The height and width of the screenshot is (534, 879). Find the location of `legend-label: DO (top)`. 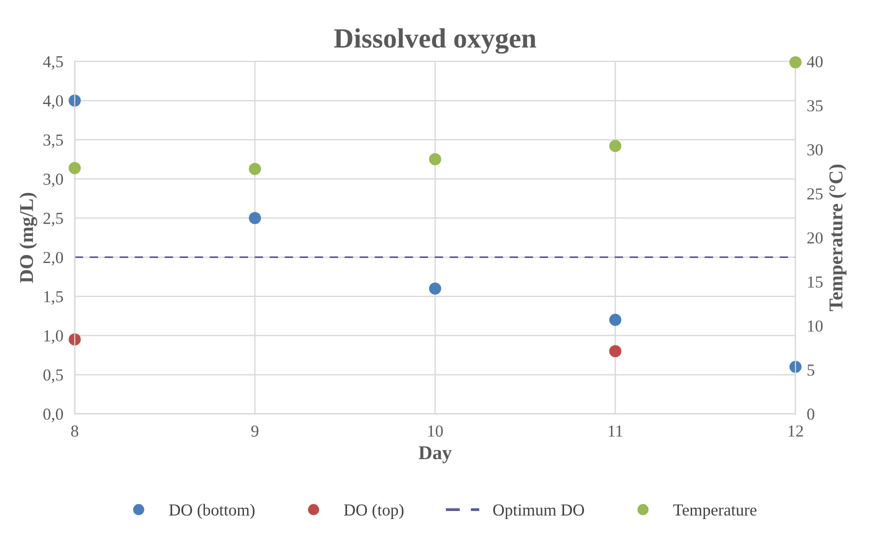

legend-label: DO (top) is located at coordinates (374, 511).